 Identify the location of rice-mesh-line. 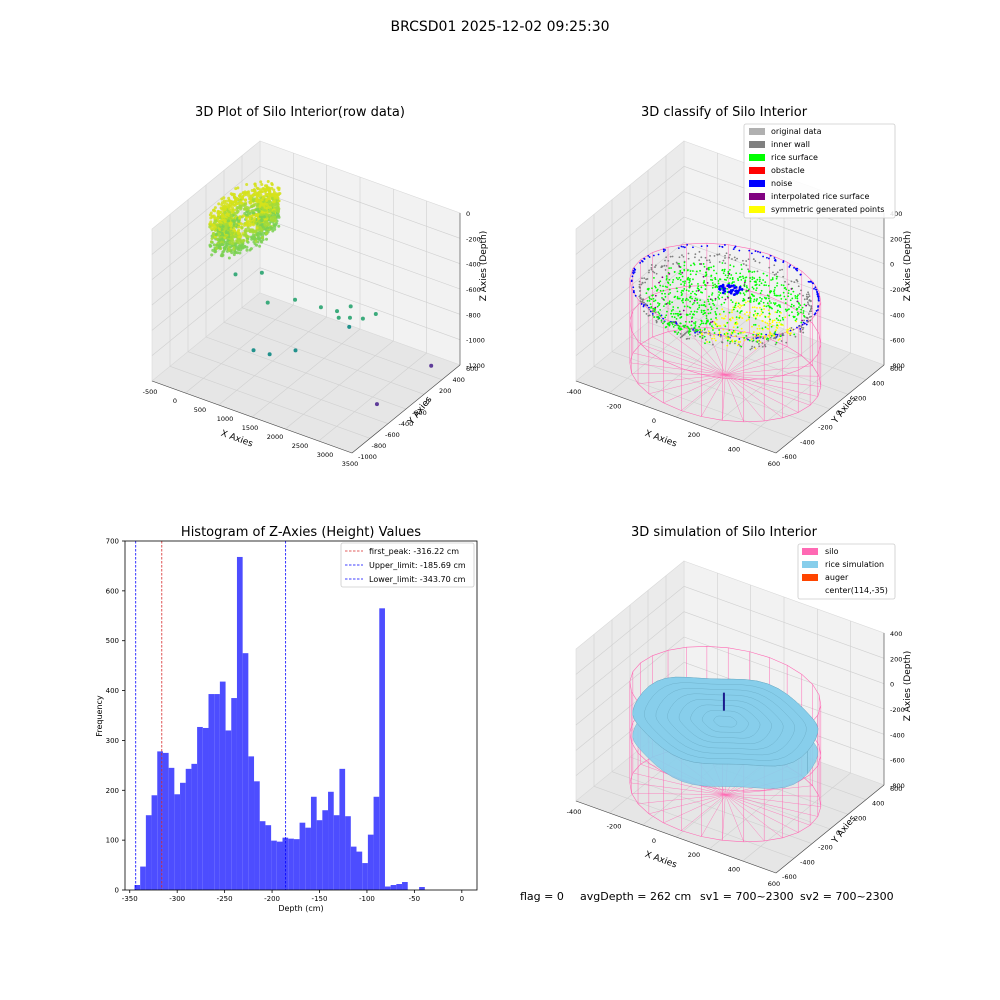
(725, 721).